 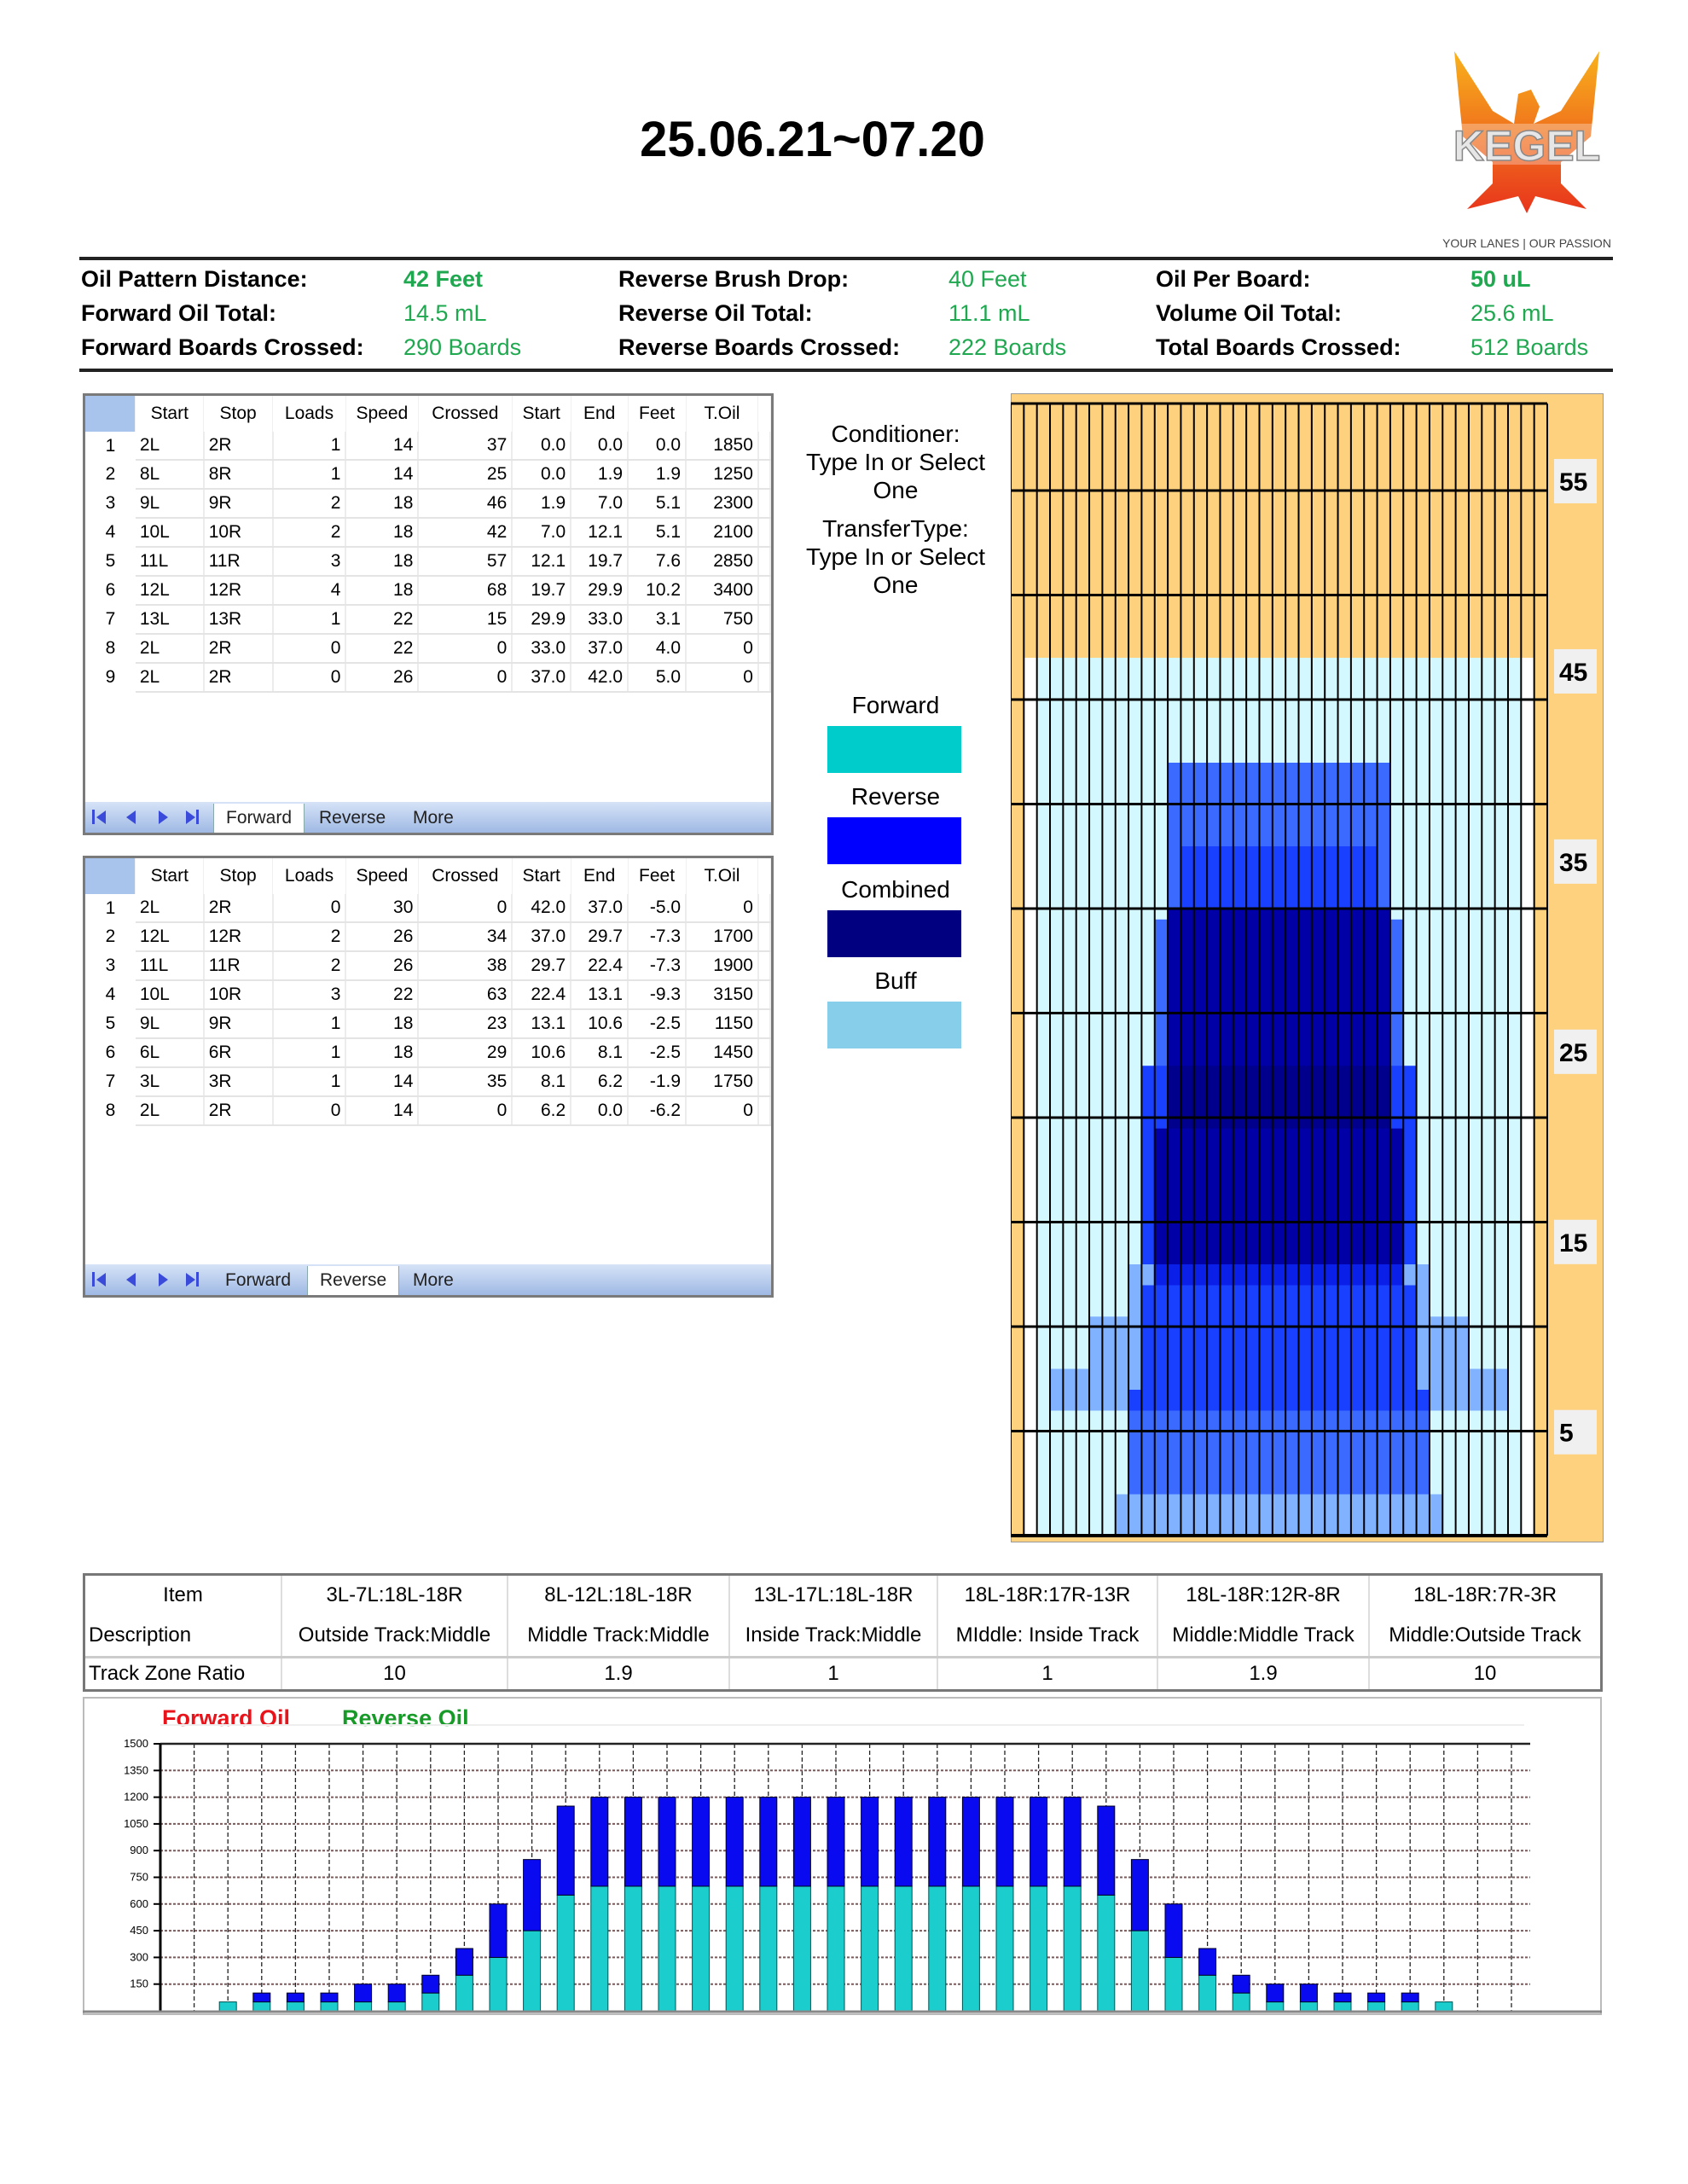 I want to click on table-cell: -6.2, so click(x=658, y=1111).